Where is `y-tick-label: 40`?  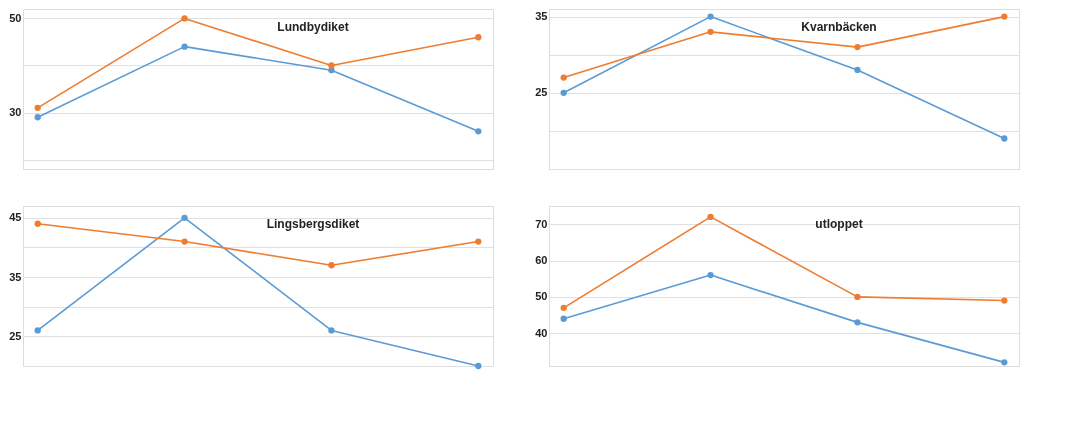 y-tick-label: 40 is located at coordinates (541, 332).